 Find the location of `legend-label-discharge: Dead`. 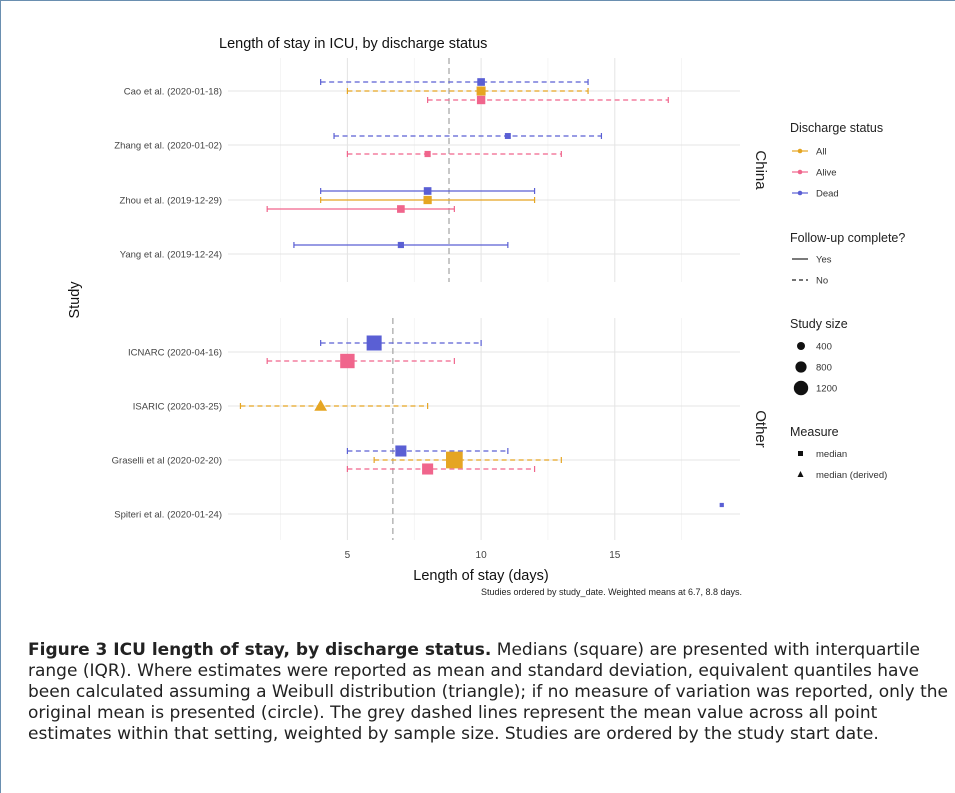

legend-label-discharge: Dead is located at coordinates (827, 194).